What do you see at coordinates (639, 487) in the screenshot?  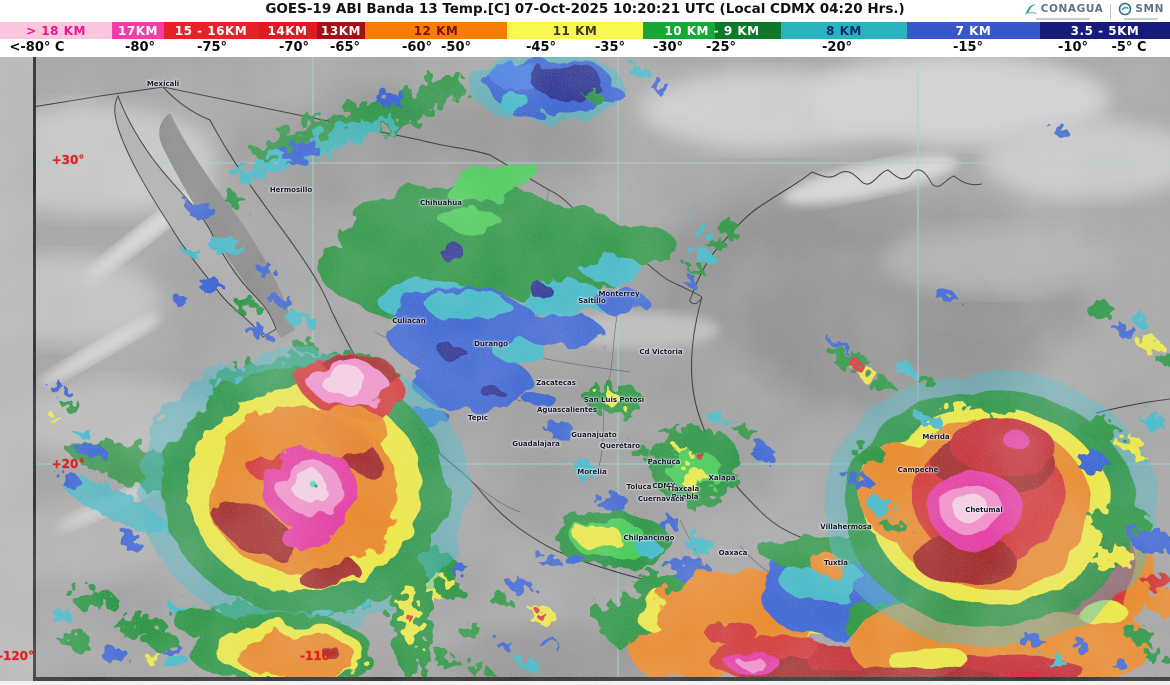 I see `city-label-17: Toluca` at bounding box center [639, 487].